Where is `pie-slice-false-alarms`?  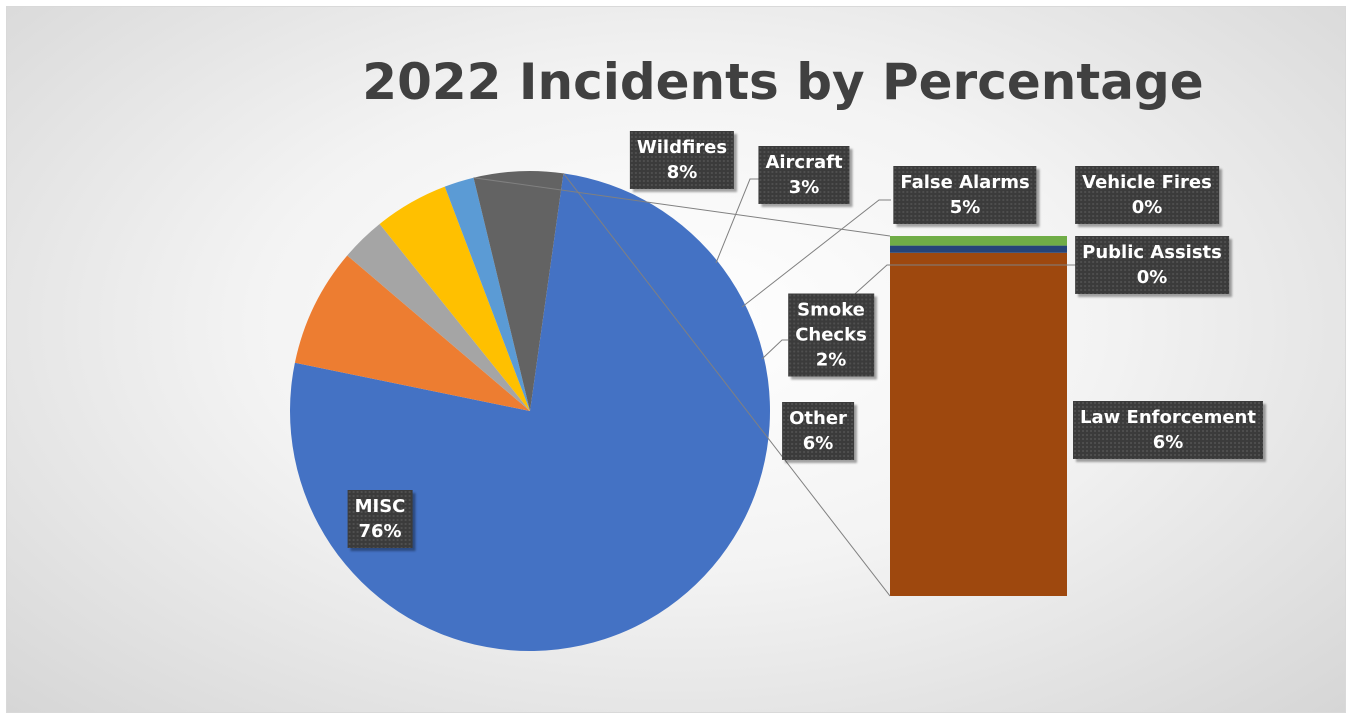 pie-slice-false-alarms is located at coordinates (454, 298).